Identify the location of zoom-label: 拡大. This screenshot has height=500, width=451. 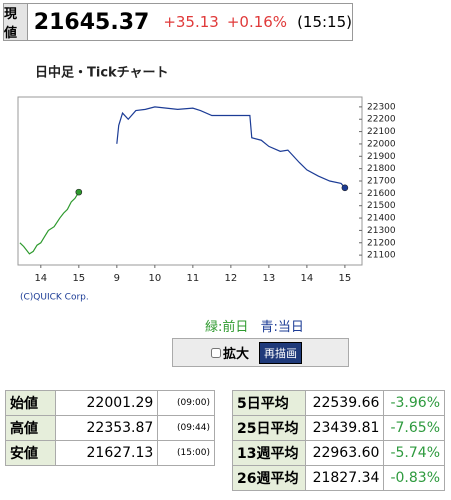
(236, 354).